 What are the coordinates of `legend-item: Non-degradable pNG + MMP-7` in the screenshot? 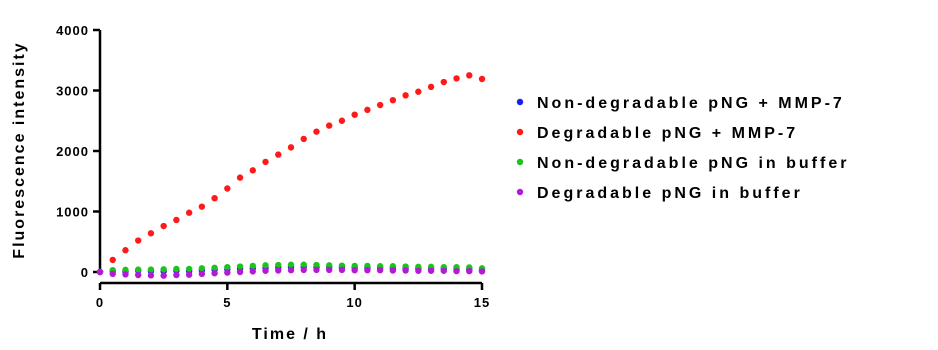 It's located at (680, 103).